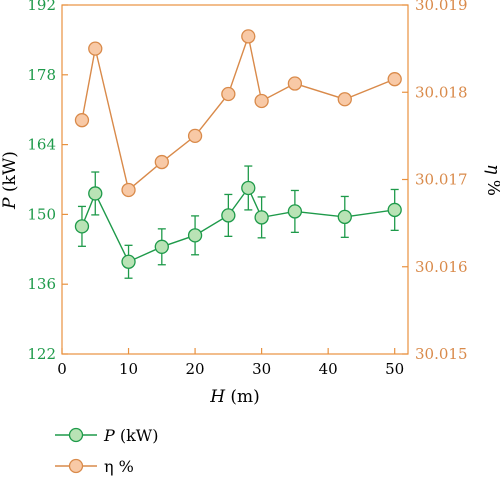 The width and height of the screenshot is (500, 478). Describe the element at coordinates (230, 363) in the screenshot. I see `x-axis-ticks: 0 10 20 30 40 50` at that location.